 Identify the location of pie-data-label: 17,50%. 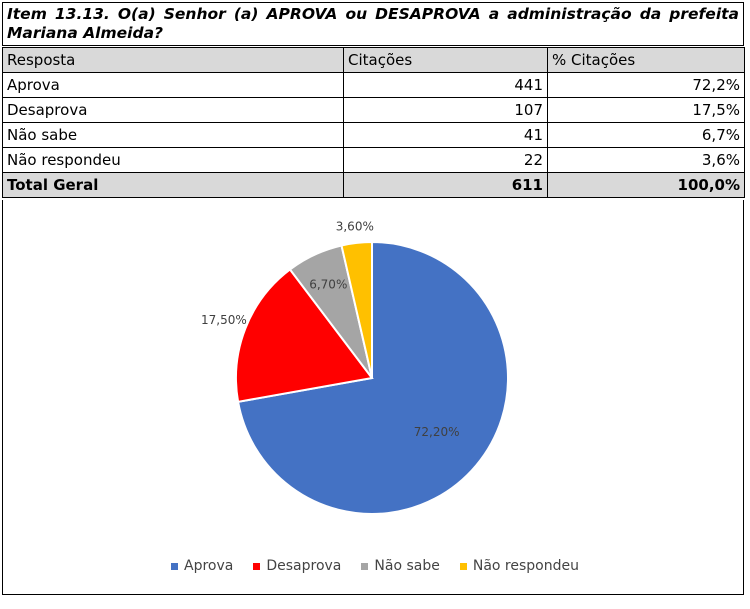
(224, 320).